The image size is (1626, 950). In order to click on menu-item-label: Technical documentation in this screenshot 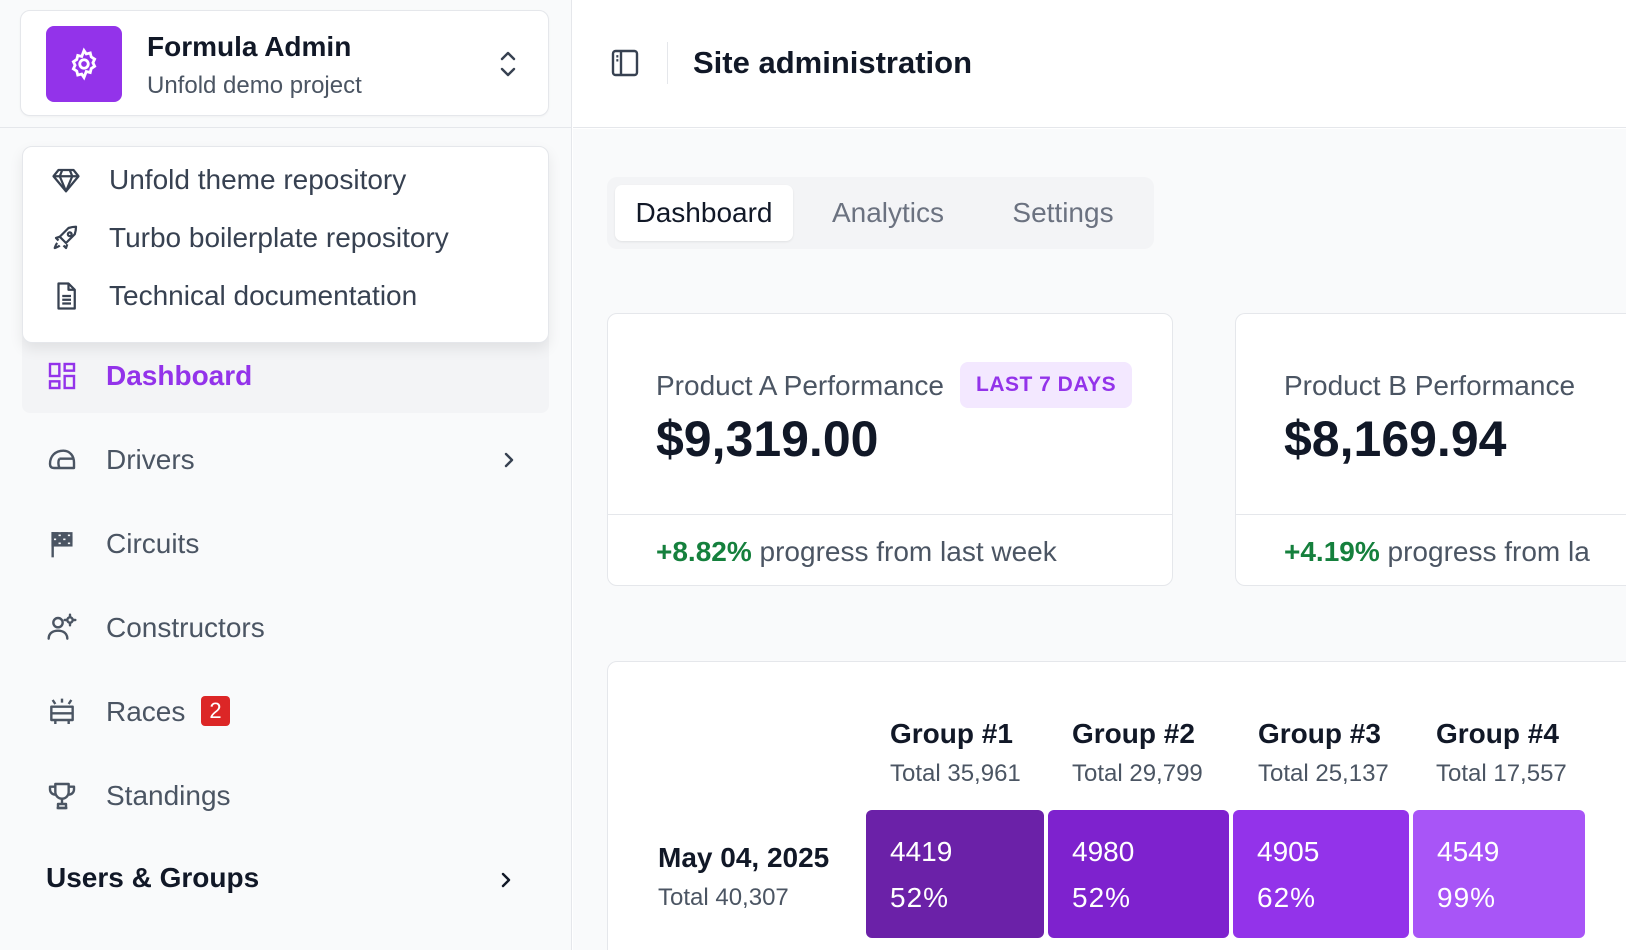, I will do `click(263, 295)`.